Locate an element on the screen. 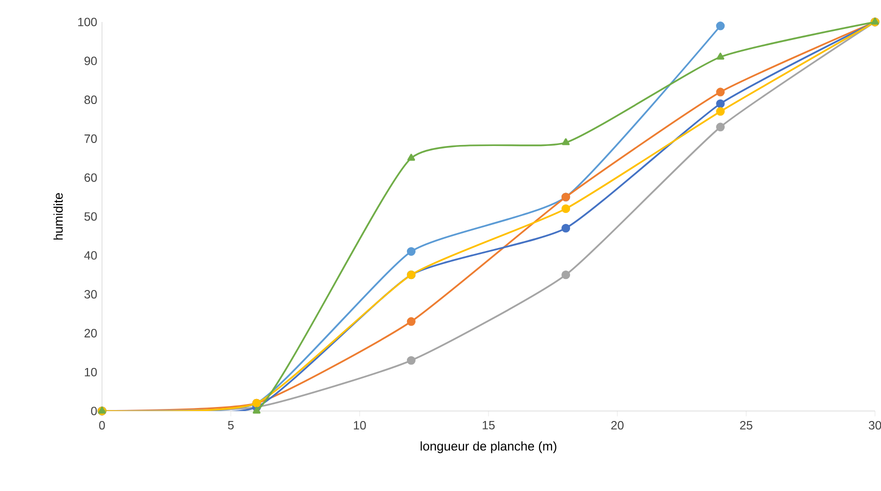 The image size is (881, 491). y-tick-label: 0 is located at coordinates (94, 411).